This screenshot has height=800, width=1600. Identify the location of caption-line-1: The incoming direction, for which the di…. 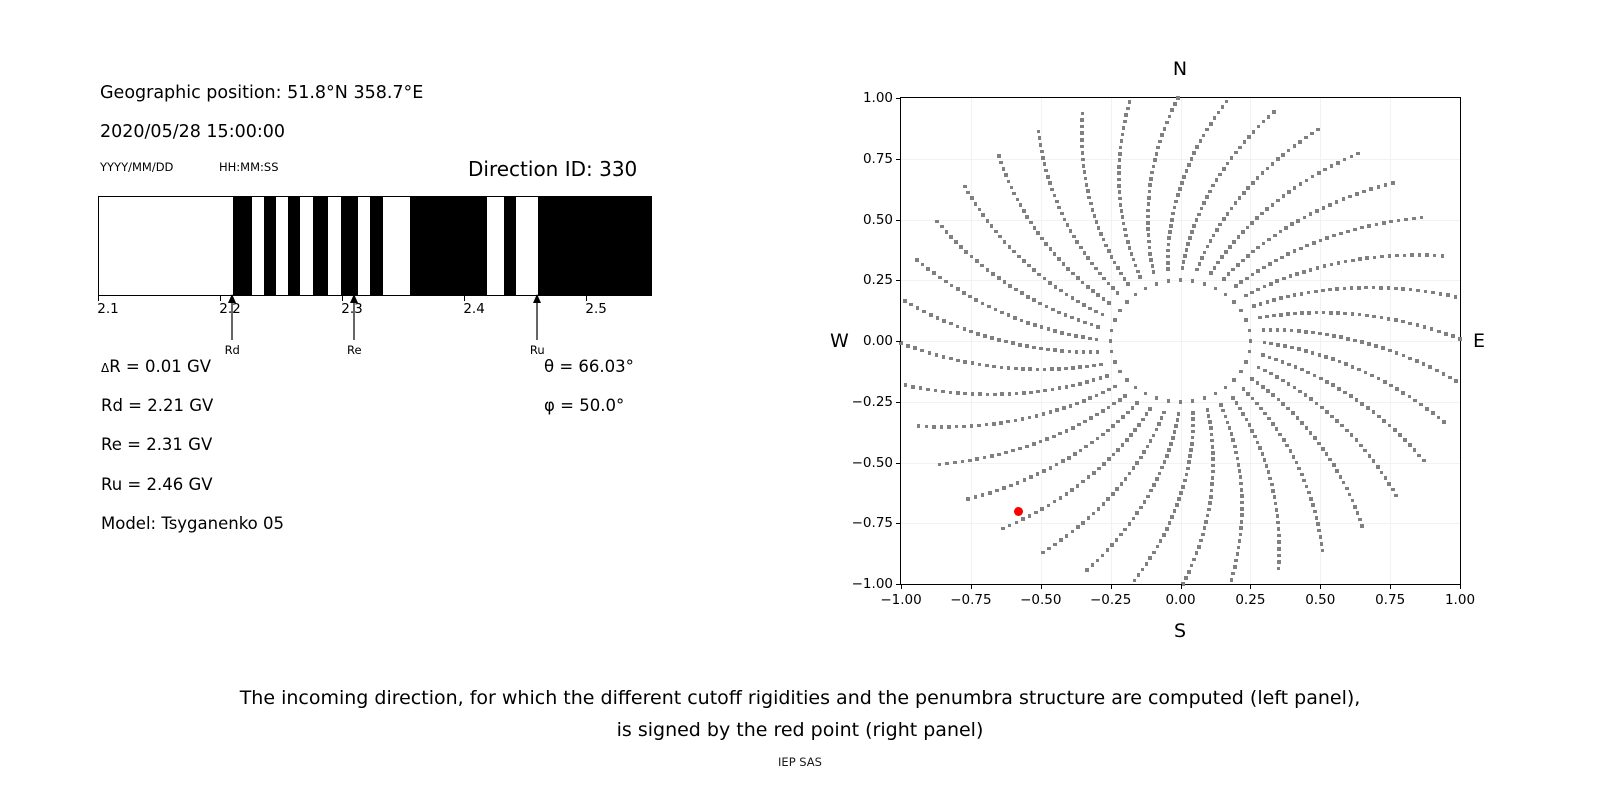
(800, 698).